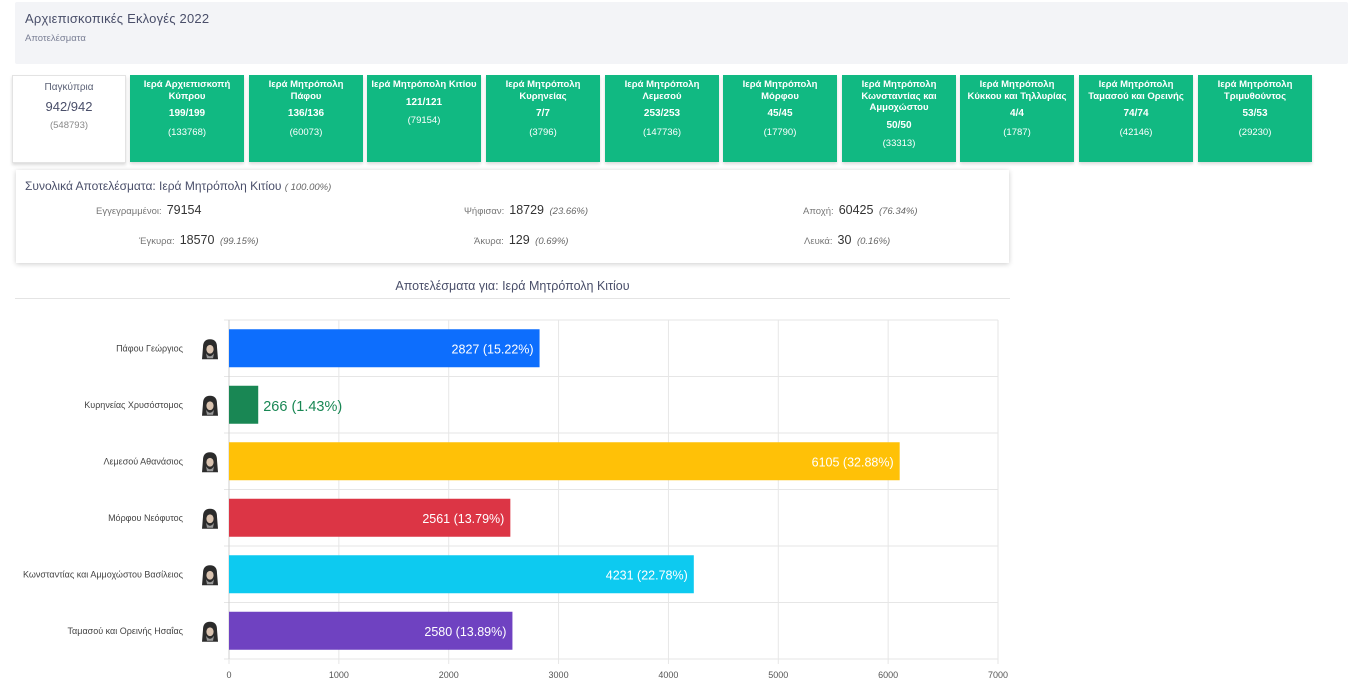 This screenshot has width=1355, height=686. Describe the element at coordinates (552, 241) in the screenshot. I see `invalid-pct: (0.69%)` at that location.